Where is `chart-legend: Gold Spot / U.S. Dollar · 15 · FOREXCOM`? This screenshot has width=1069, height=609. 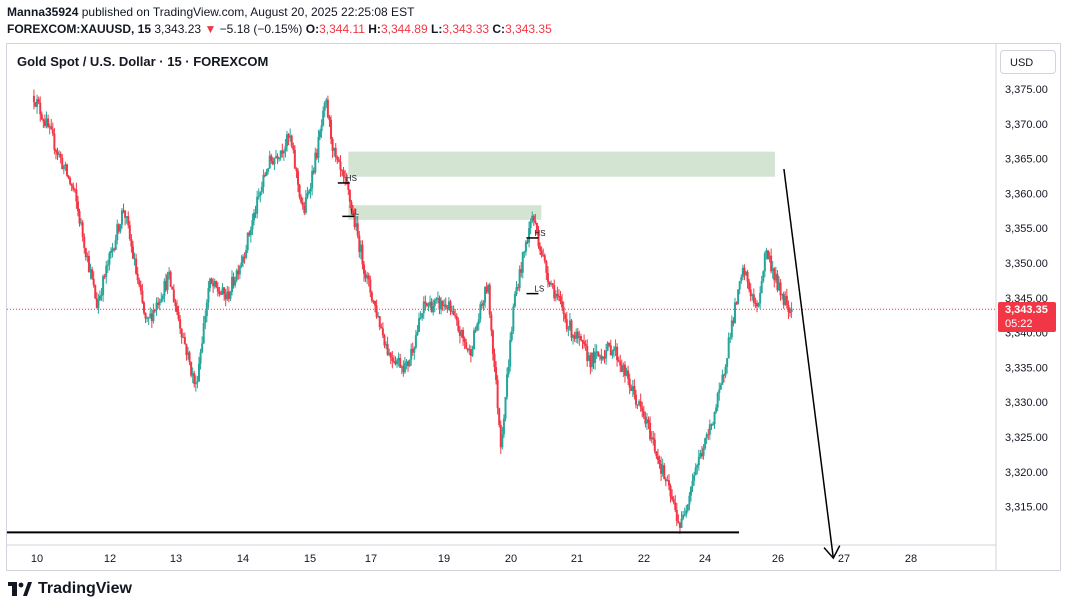
chart-legend: Gold Spot / U.S. Dollar · 15 · FOREXCOM is located at coordinates (143, 61).